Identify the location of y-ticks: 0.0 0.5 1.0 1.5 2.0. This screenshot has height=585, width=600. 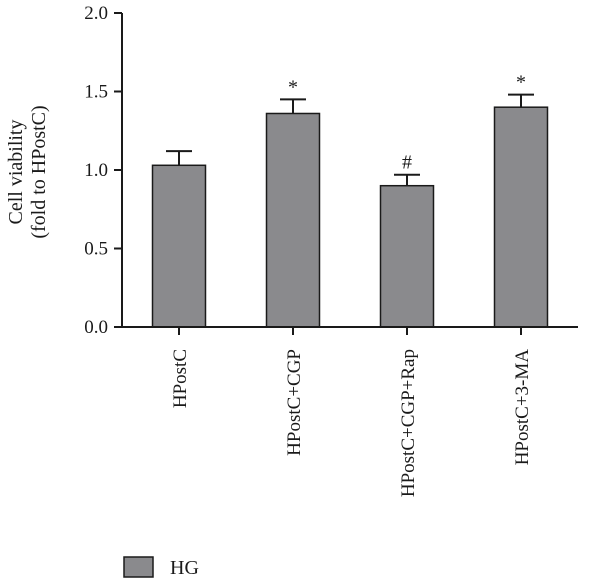
(103, 170).